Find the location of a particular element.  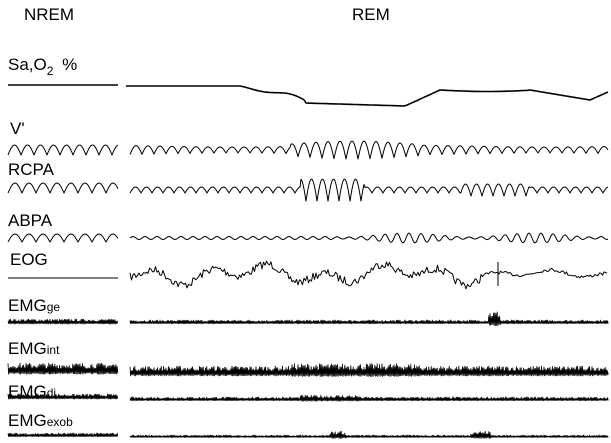

emgge-label-subscript: ge is located at coordinates (53, 307).